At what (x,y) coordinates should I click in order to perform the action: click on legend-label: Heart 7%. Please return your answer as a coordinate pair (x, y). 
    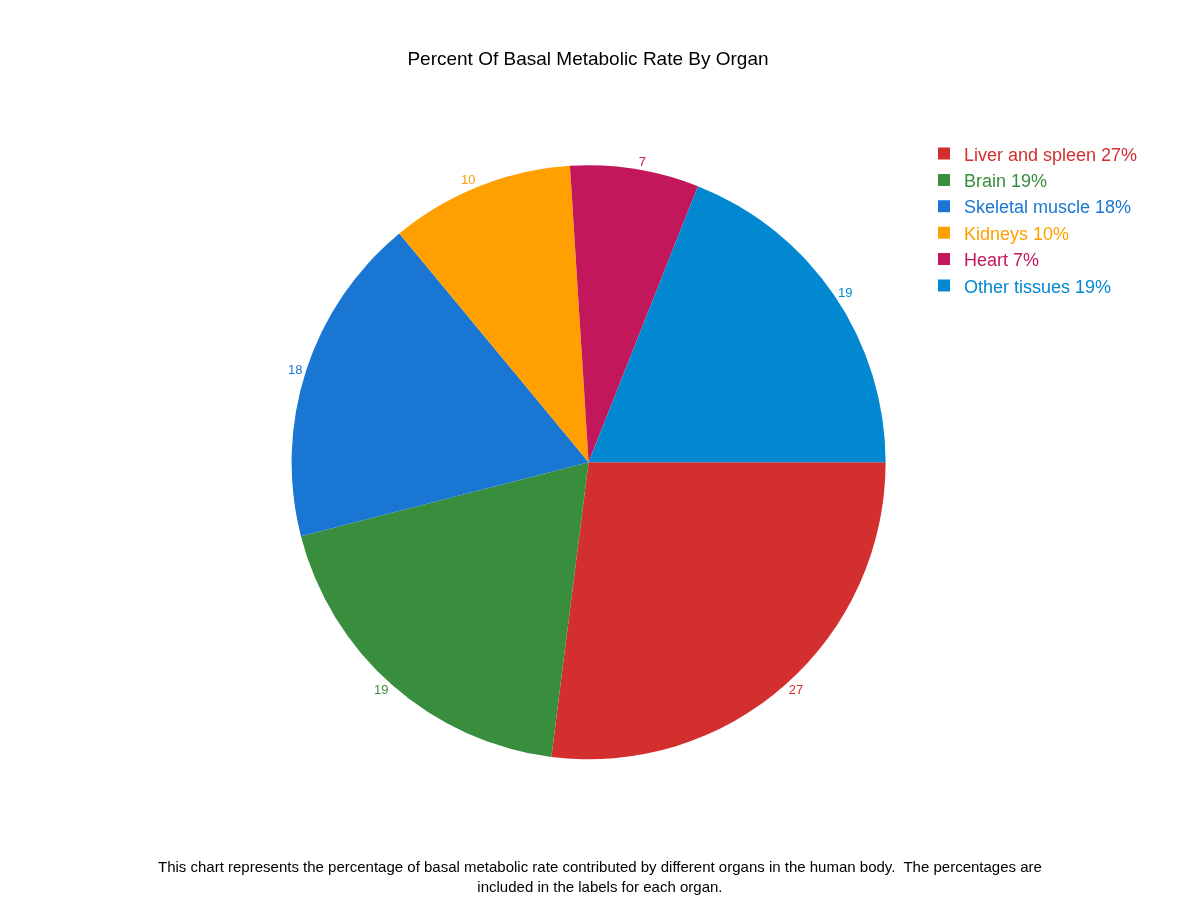
    Looking at the image, I should click on (1002, 260).